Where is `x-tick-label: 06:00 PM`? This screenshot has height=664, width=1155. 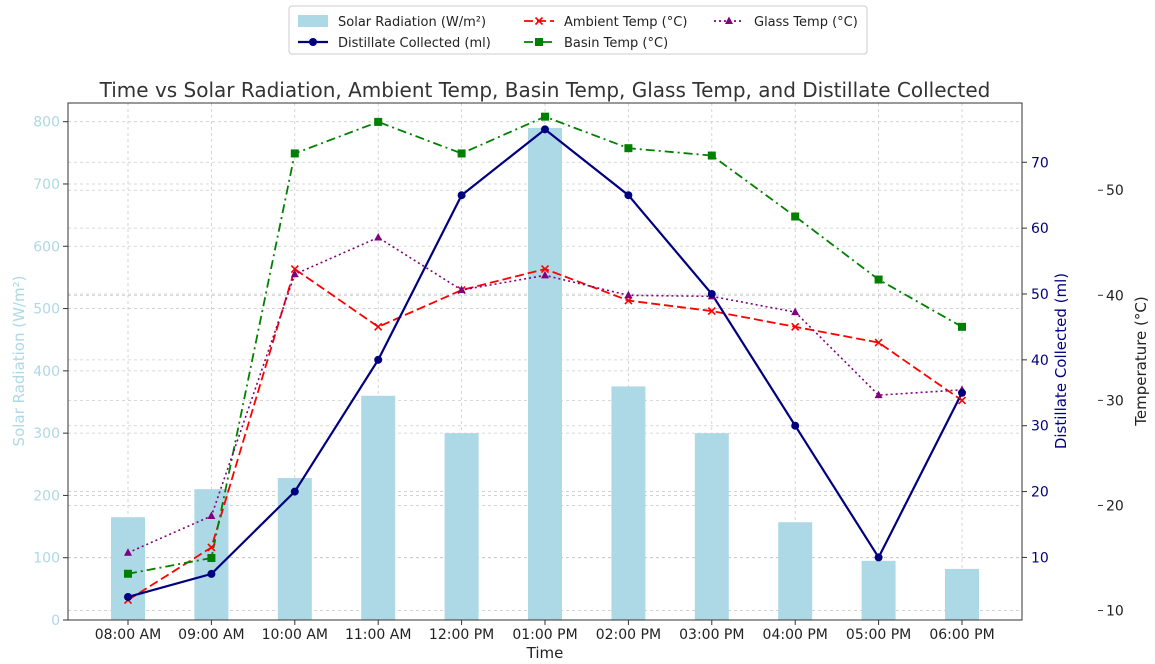
x-tick-label: 06:00 PM is located at coordinates (961, 635).